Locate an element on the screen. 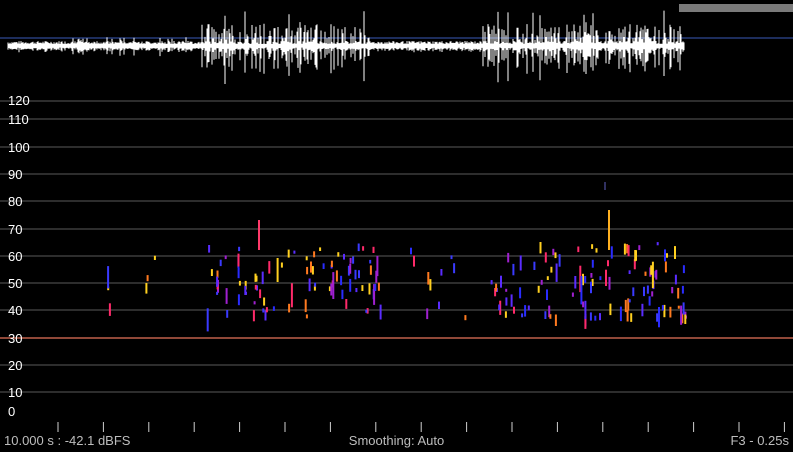 This screenshot has width=793, height=452. frame-setting: F3 - 0.25s is located at coordinates (759, 440).